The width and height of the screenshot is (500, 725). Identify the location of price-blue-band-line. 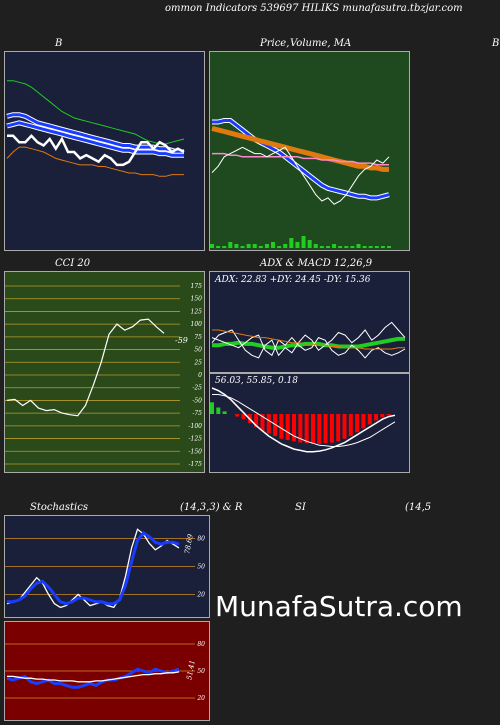
(301, 159).